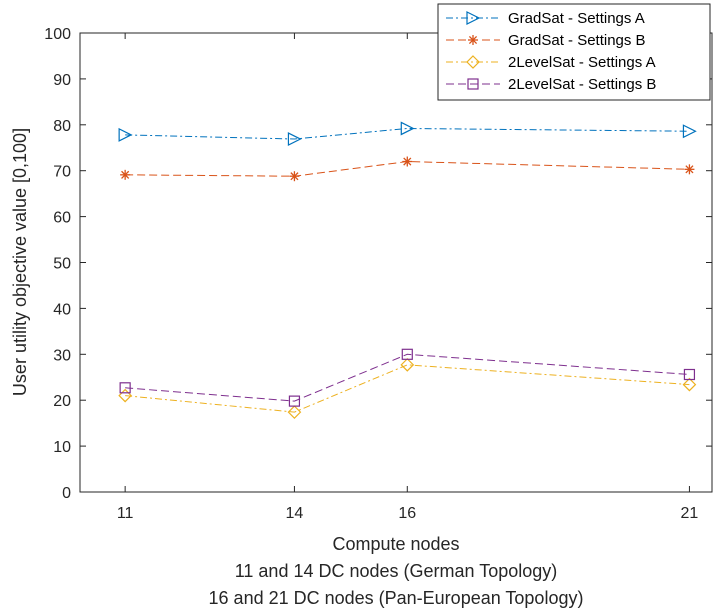 This screenshot has height=610, width=718. I want to click on legend-item: GradSat - Settings A, so click(545, 18).